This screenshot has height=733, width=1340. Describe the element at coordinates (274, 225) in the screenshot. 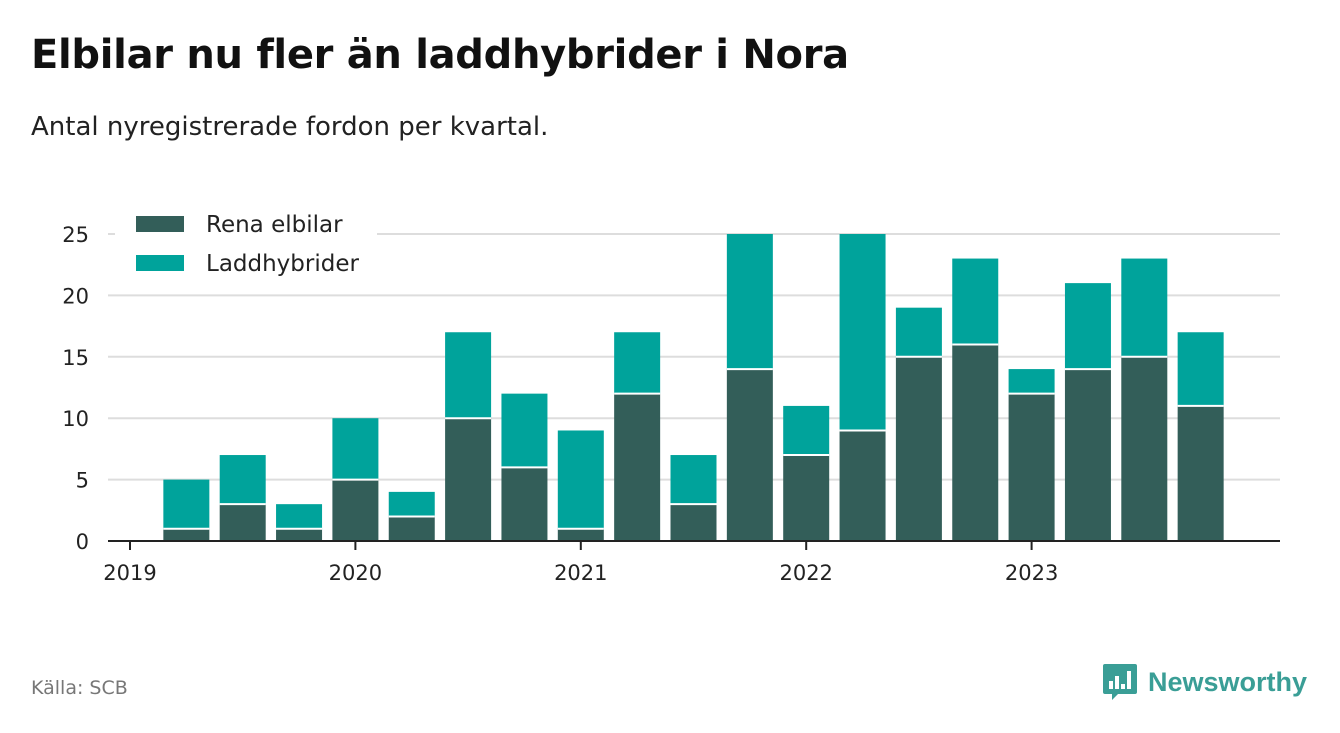

I see `legend-label: Rena elbilar` at that location.